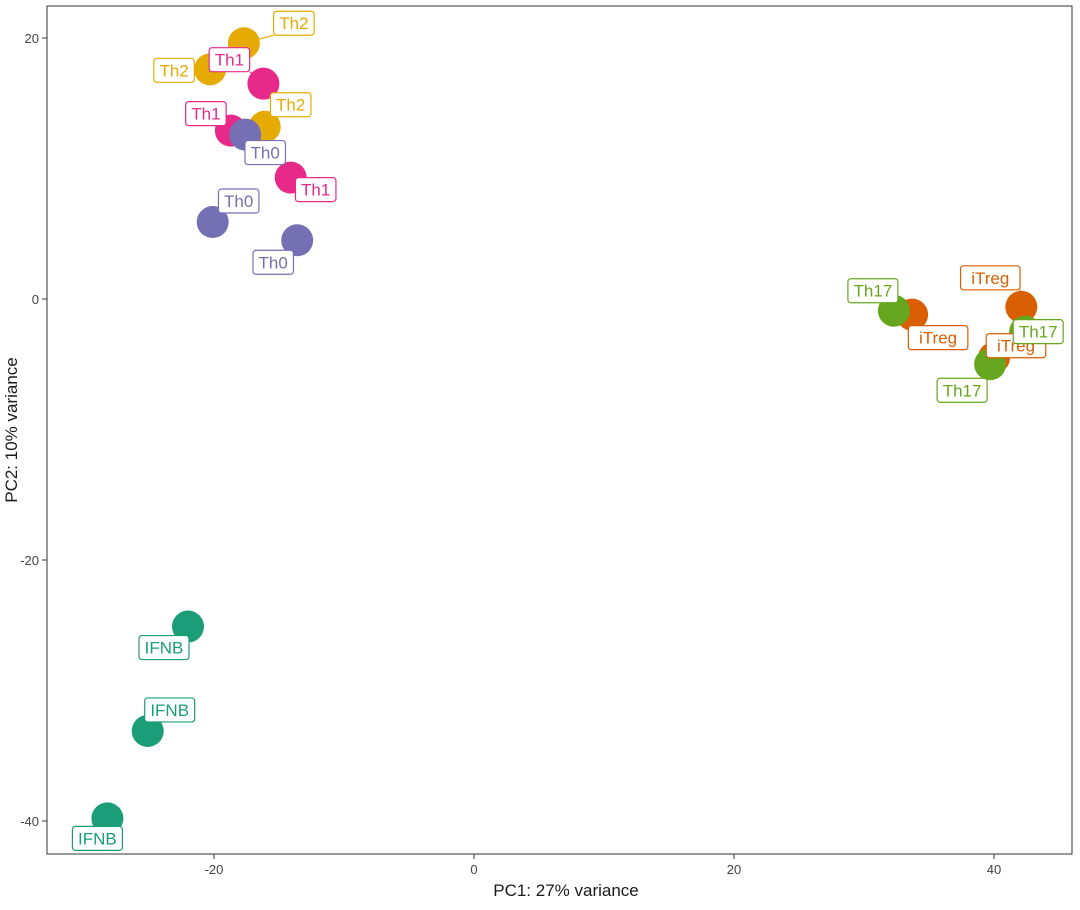 Image resolution: width=1080 pixels, height=910 pixels. Describe the element at coordinates (29, 821) in the screenshot. I see `y-tick-label: -40` at that location.